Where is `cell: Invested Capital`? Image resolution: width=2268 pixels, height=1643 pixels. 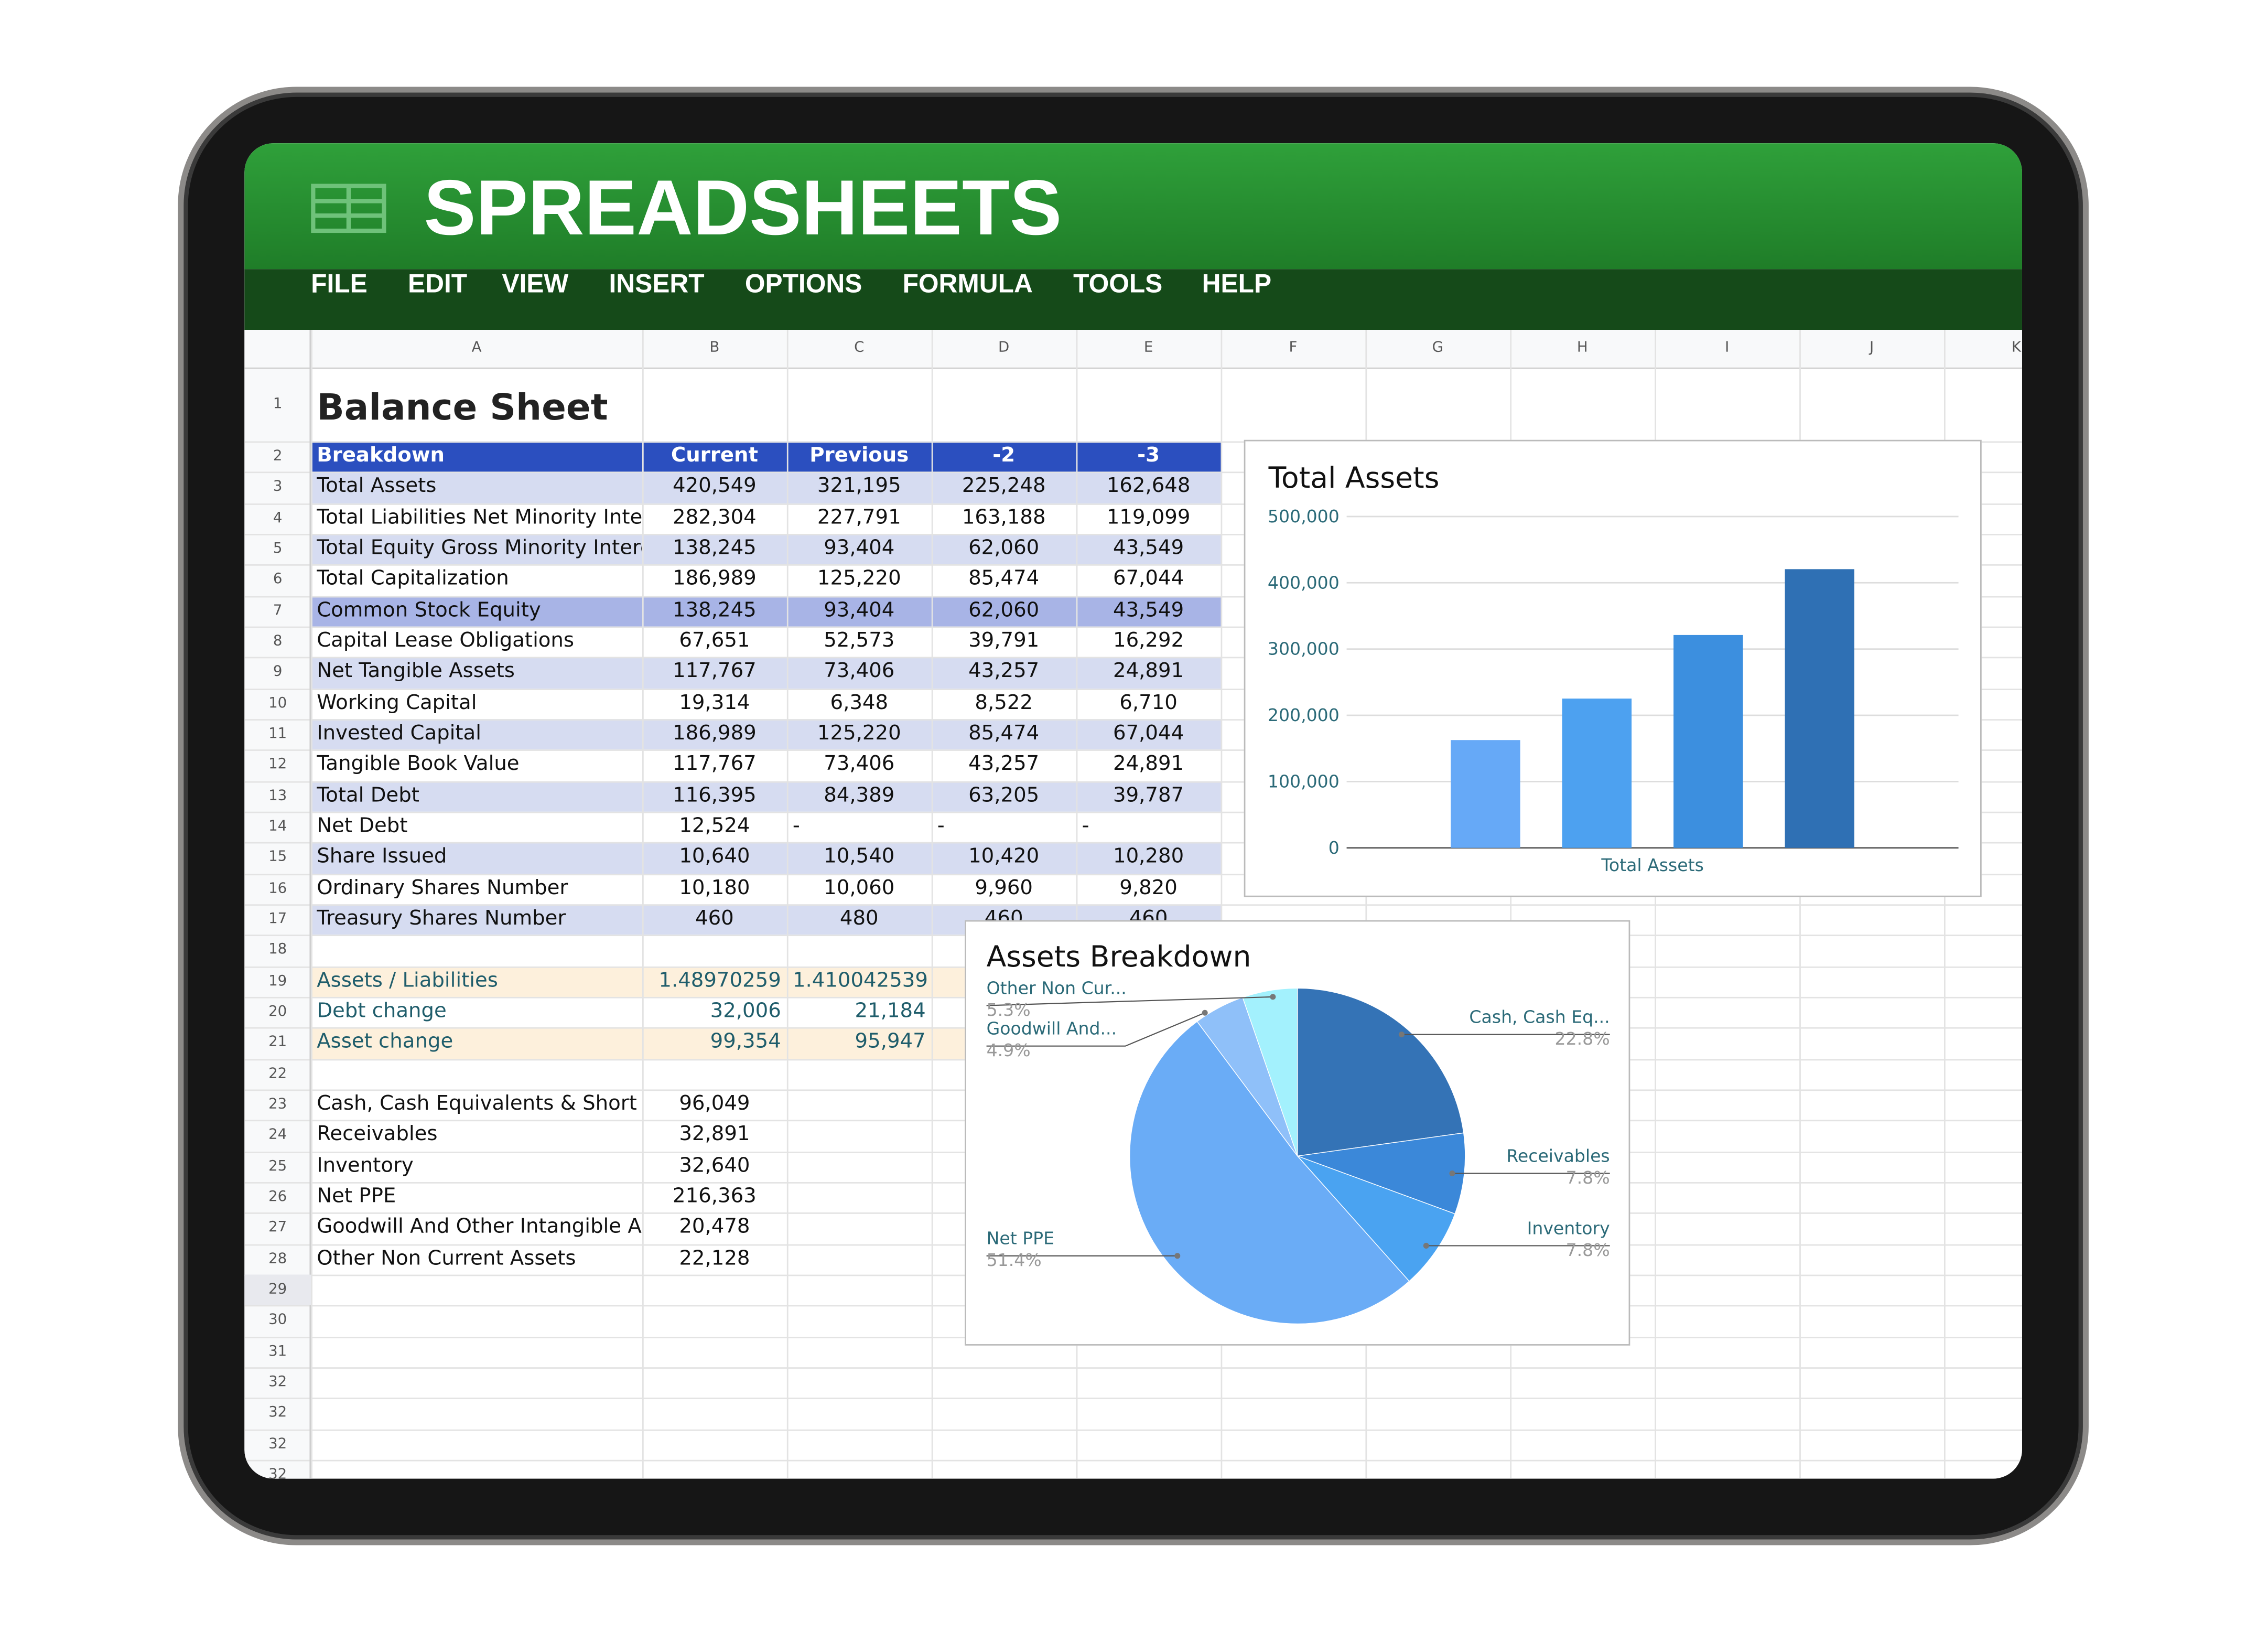 cell: Invested Capital is located at coordinates (399, 734).